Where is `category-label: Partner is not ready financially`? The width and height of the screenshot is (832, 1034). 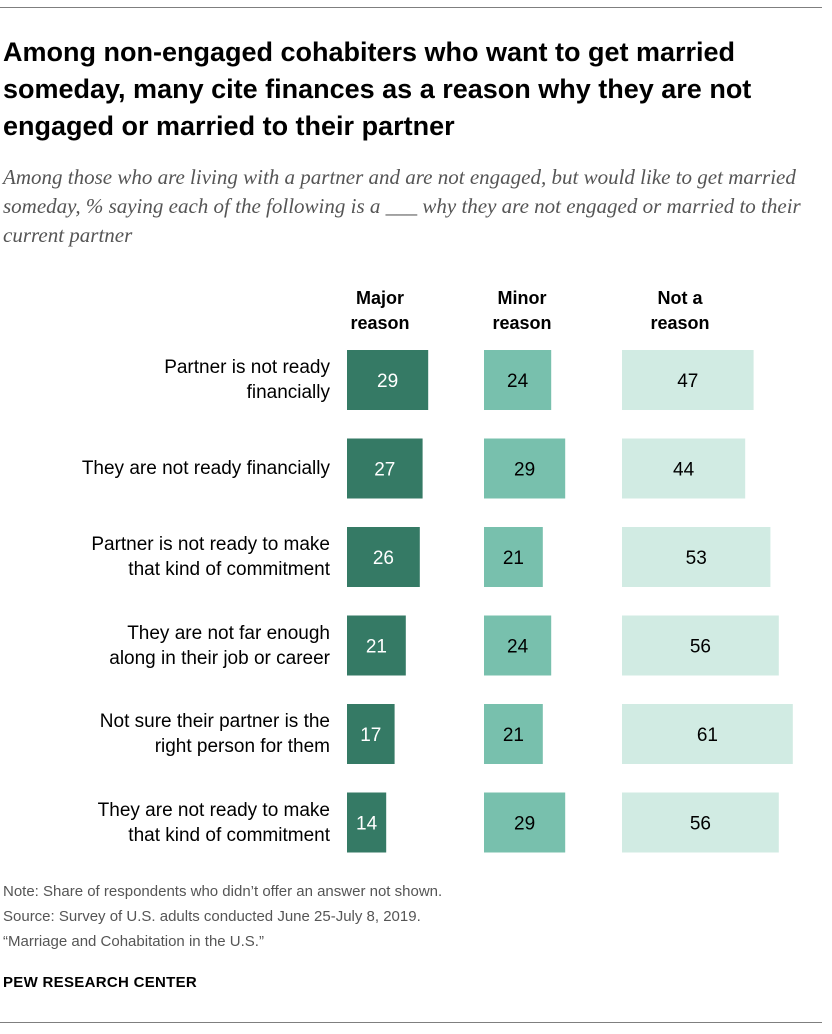 category-label: Partner is not ready financially is located at coordinates (175, 380).